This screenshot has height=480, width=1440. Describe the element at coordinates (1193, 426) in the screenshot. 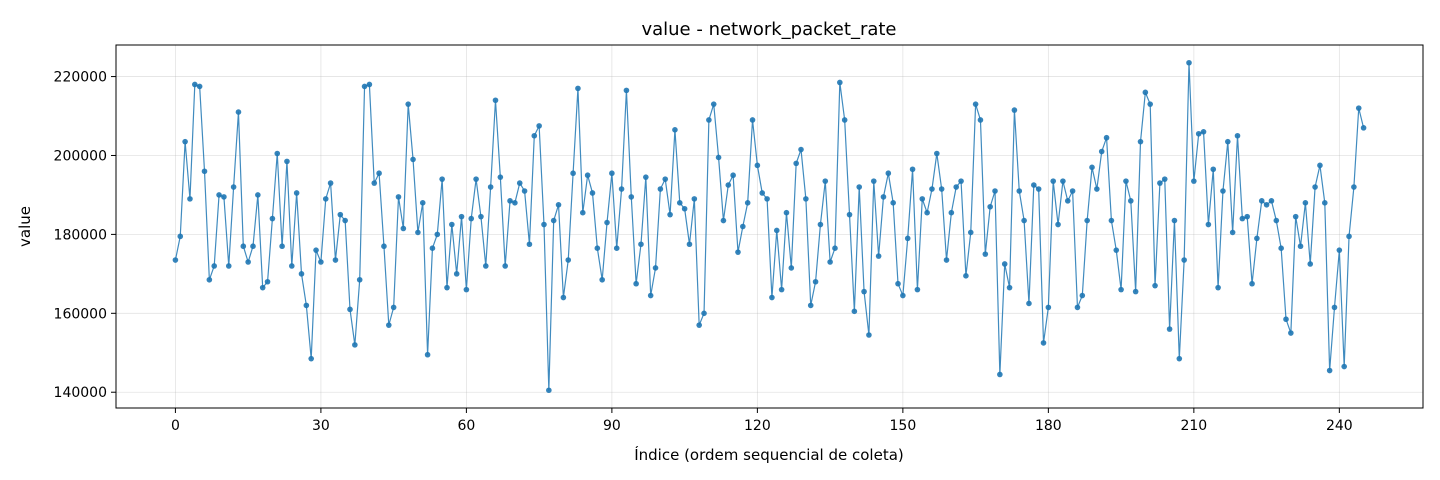

I see `x-tick-label: 210` at that location.